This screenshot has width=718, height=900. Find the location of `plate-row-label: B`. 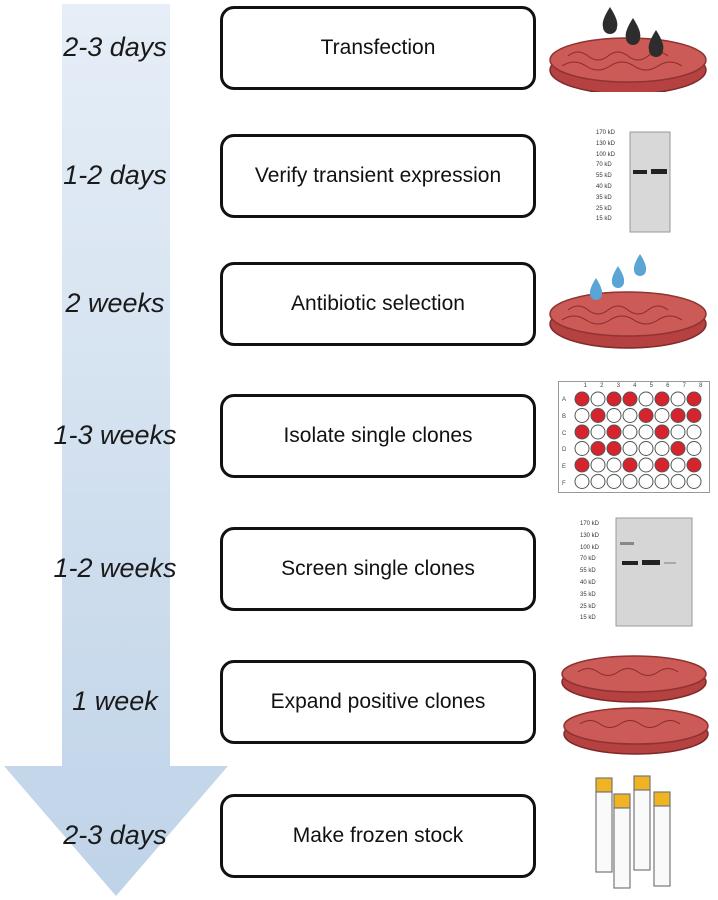

plate-row-label: B is located at coordinates (564, 416).